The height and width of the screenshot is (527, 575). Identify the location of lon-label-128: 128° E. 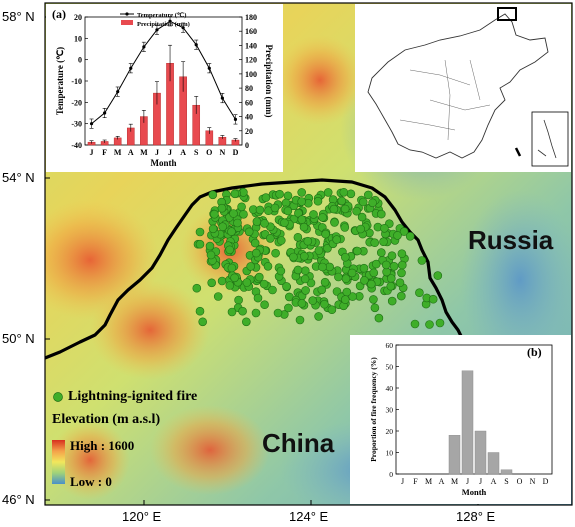
(476, 516).